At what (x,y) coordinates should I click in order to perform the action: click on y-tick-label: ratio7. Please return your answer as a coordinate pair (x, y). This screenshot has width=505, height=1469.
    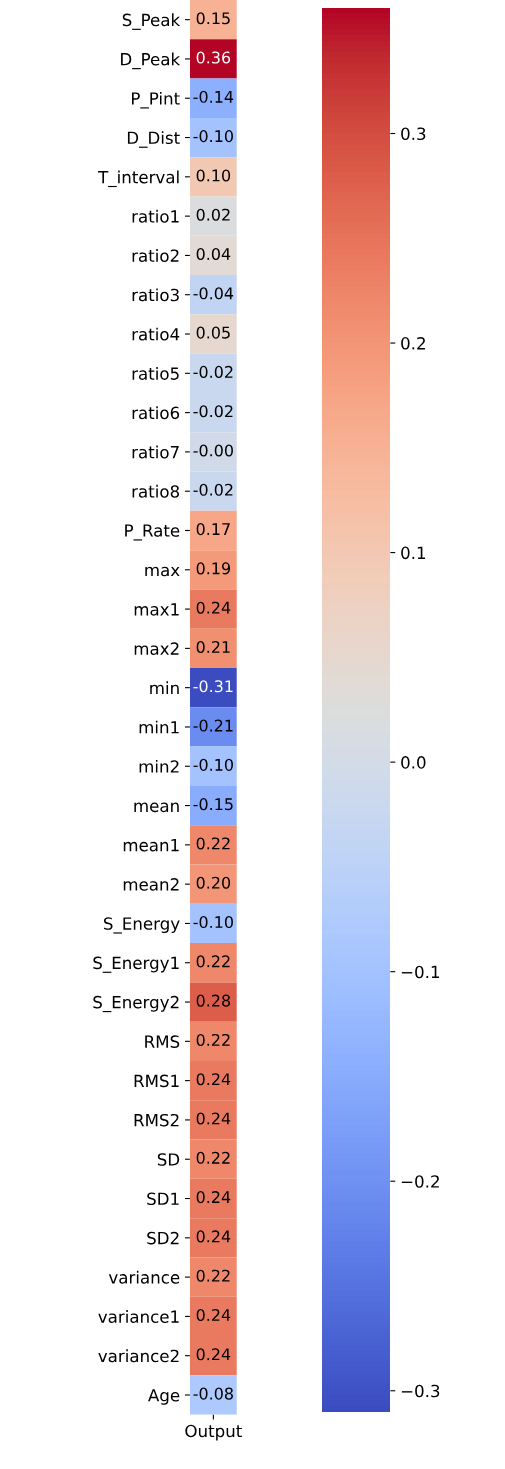
    Looking at the image, I should click on (155, 452).